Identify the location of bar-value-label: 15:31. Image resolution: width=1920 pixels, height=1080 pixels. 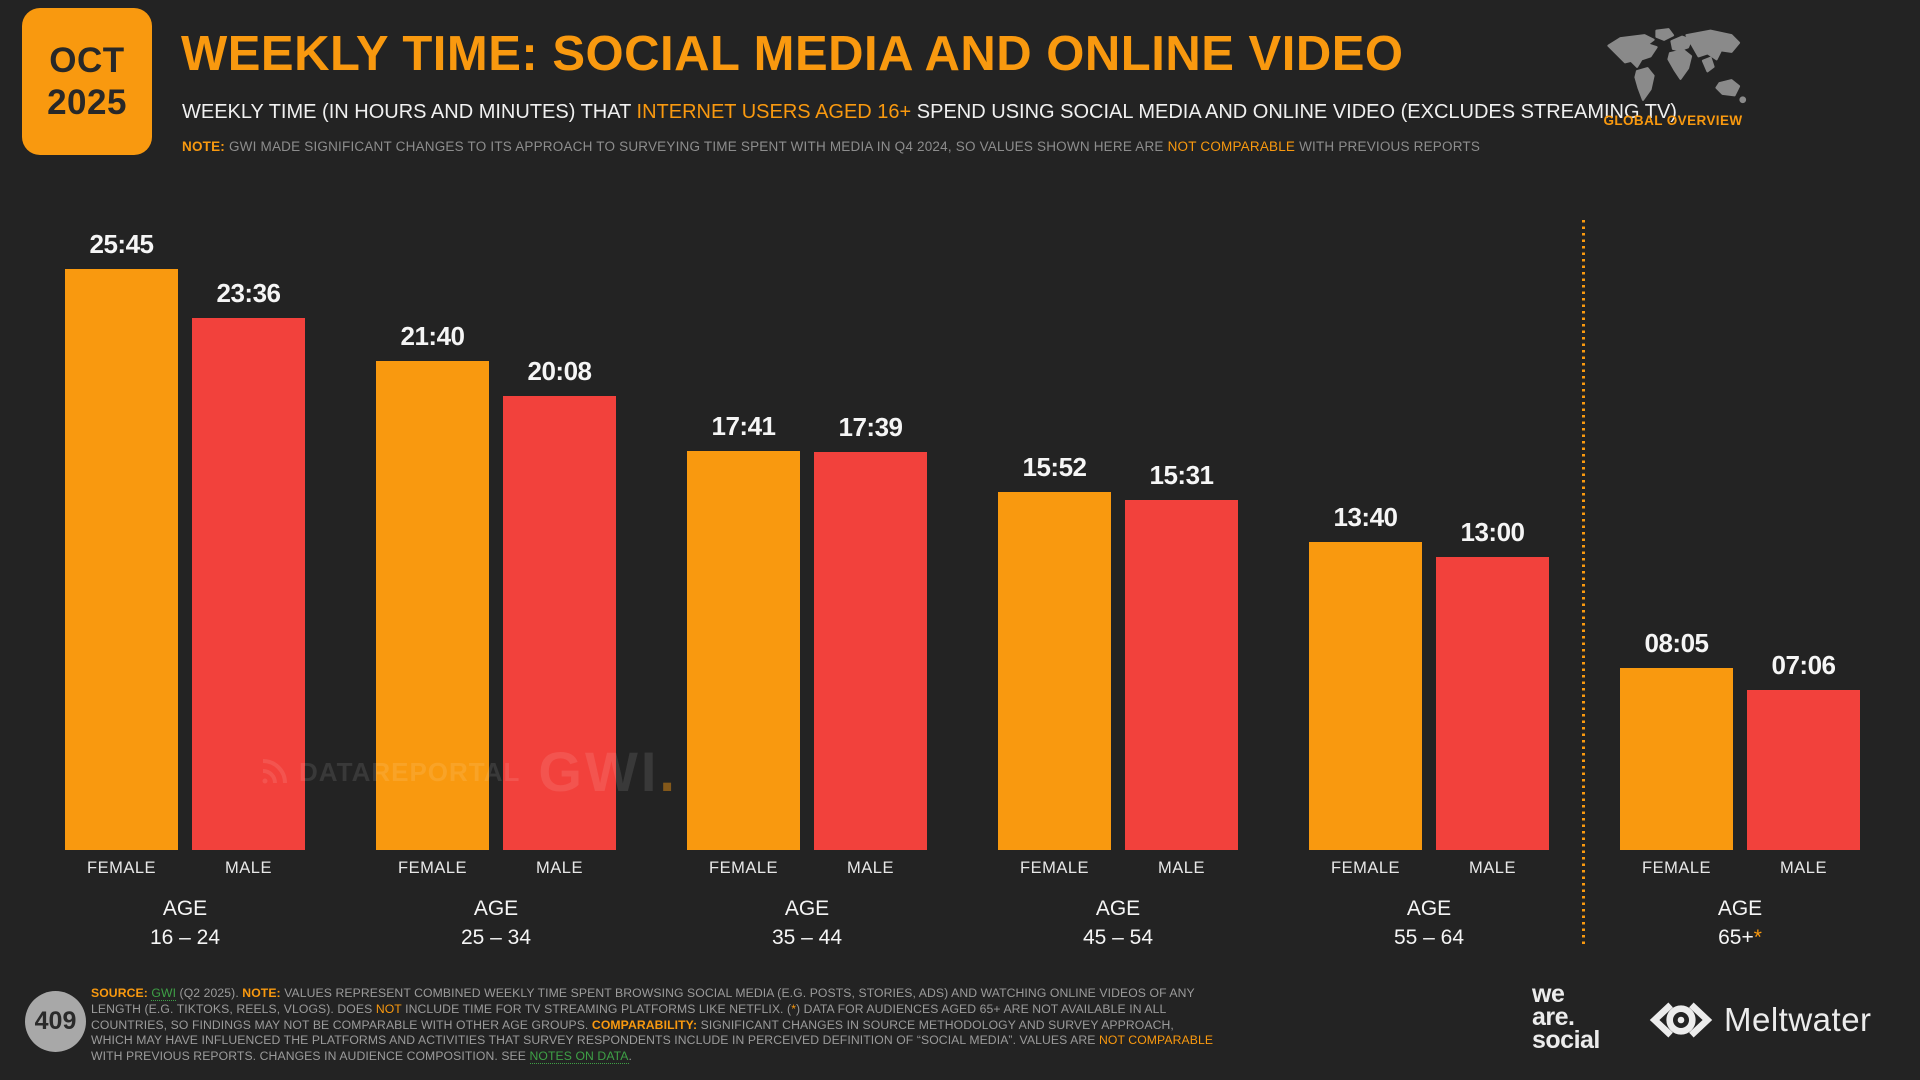
(1182, 475).